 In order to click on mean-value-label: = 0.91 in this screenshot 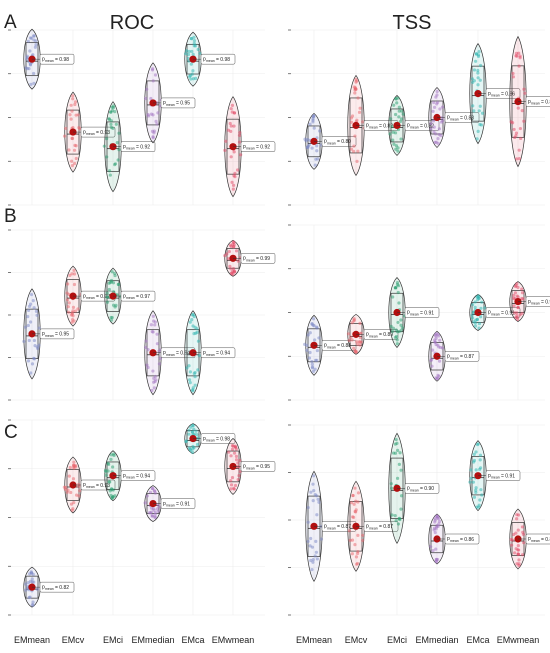, I will do `click(508, 313)`.